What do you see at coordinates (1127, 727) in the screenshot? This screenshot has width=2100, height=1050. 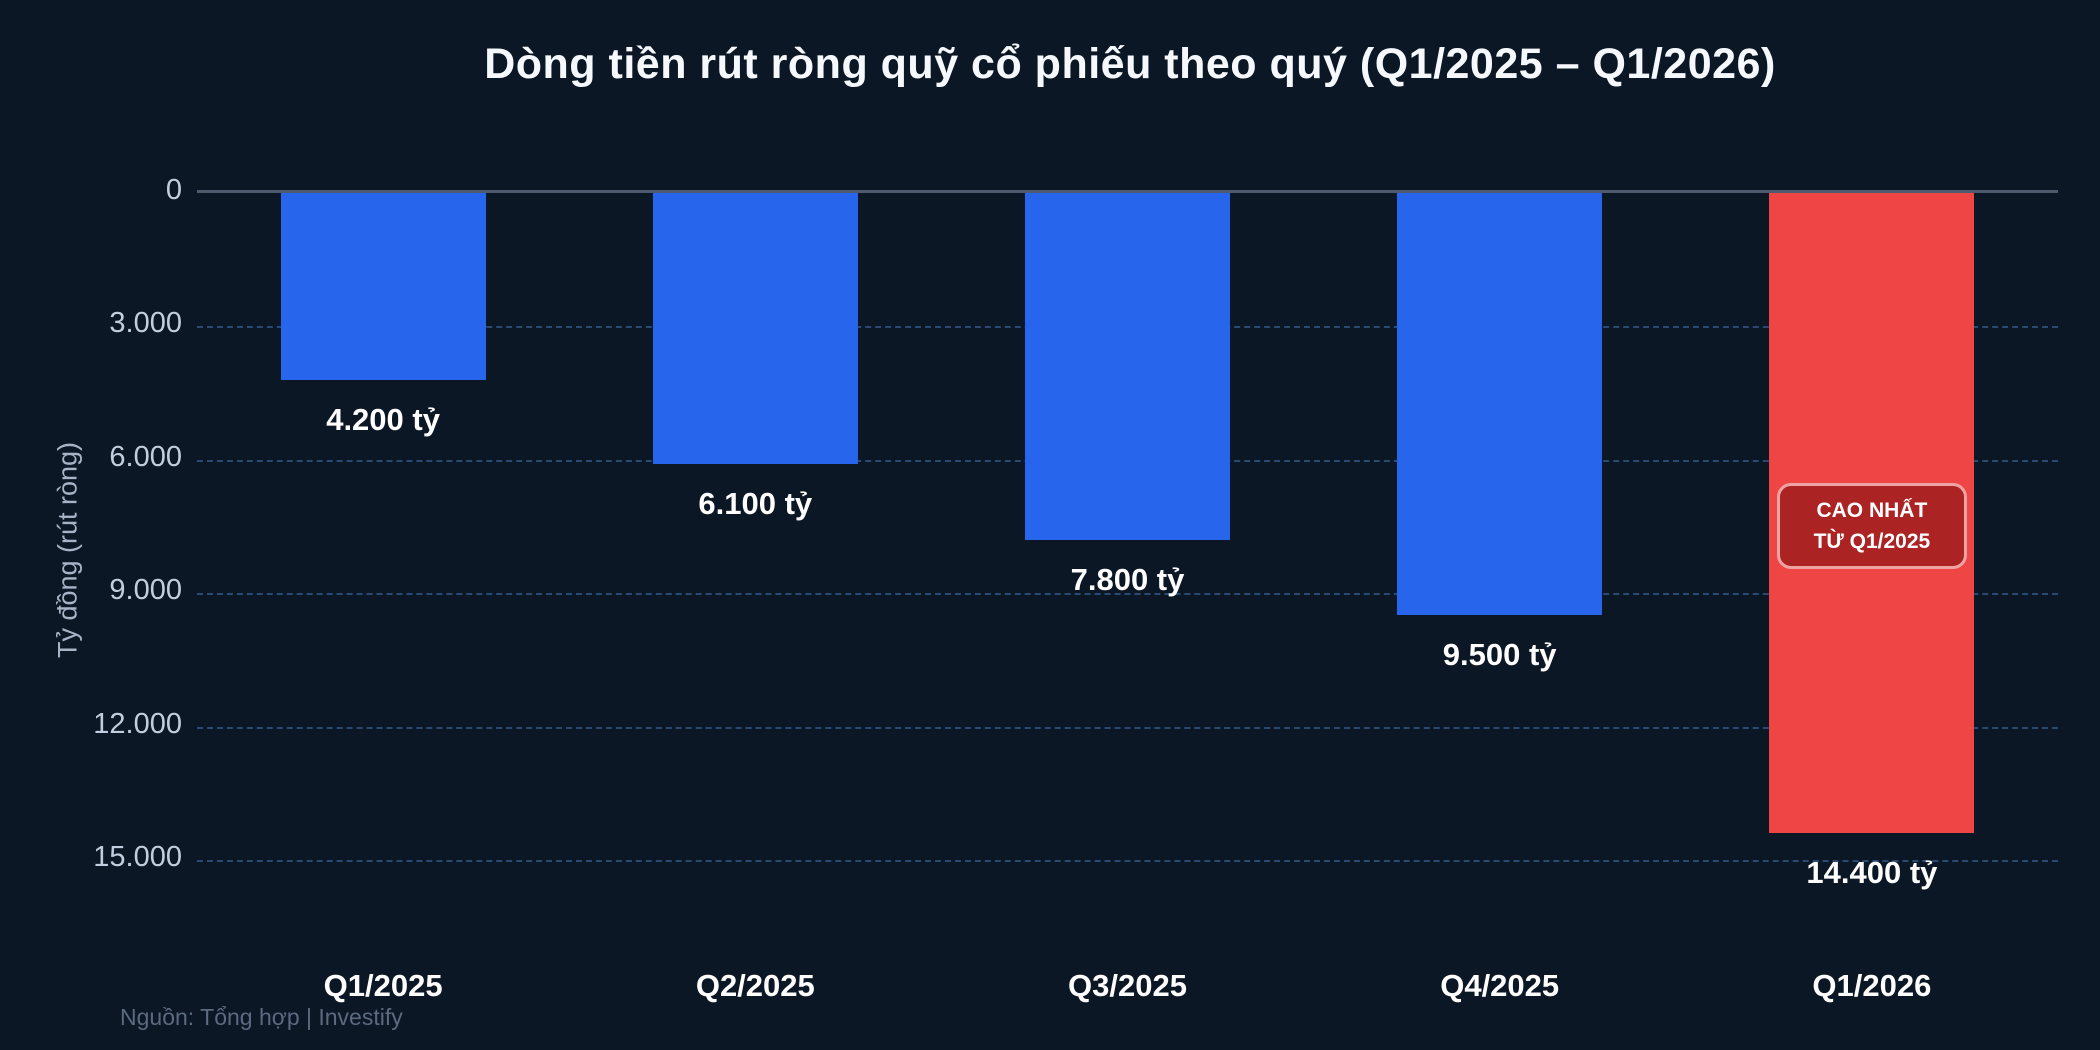 I see `gridline-12.000` at bounding box center [1127, 727].